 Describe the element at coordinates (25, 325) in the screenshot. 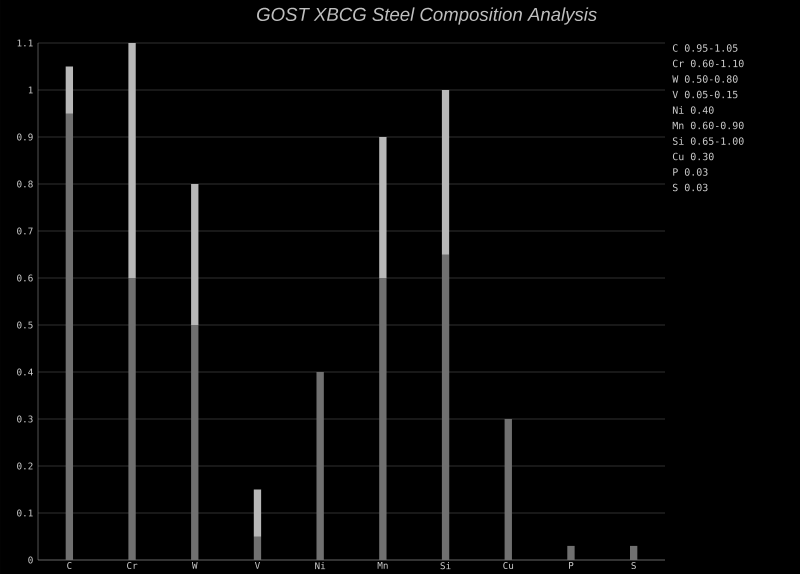

I see `y-tick-label: 0.5` at that location.